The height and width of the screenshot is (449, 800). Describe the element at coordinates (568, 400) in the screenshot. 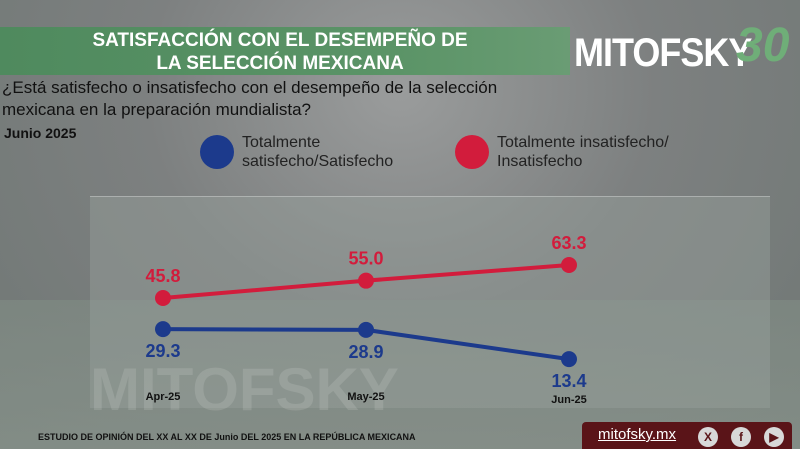

I see `x-tick-label: Jun-25` at that location.